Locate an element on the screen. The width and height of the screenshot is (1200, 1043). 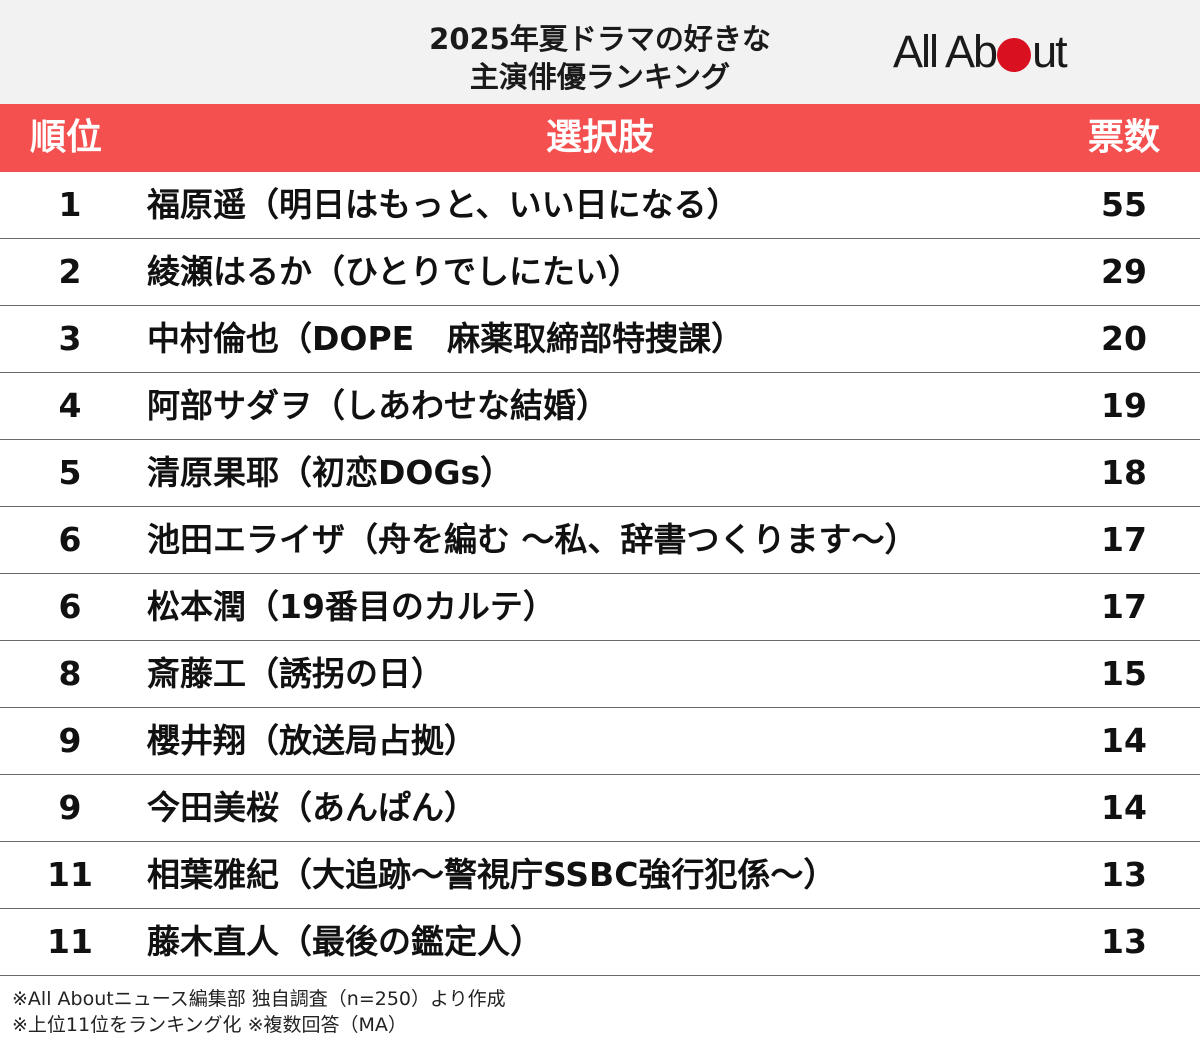
column-header-rank: 順位 is located at coordinates (66, 137).